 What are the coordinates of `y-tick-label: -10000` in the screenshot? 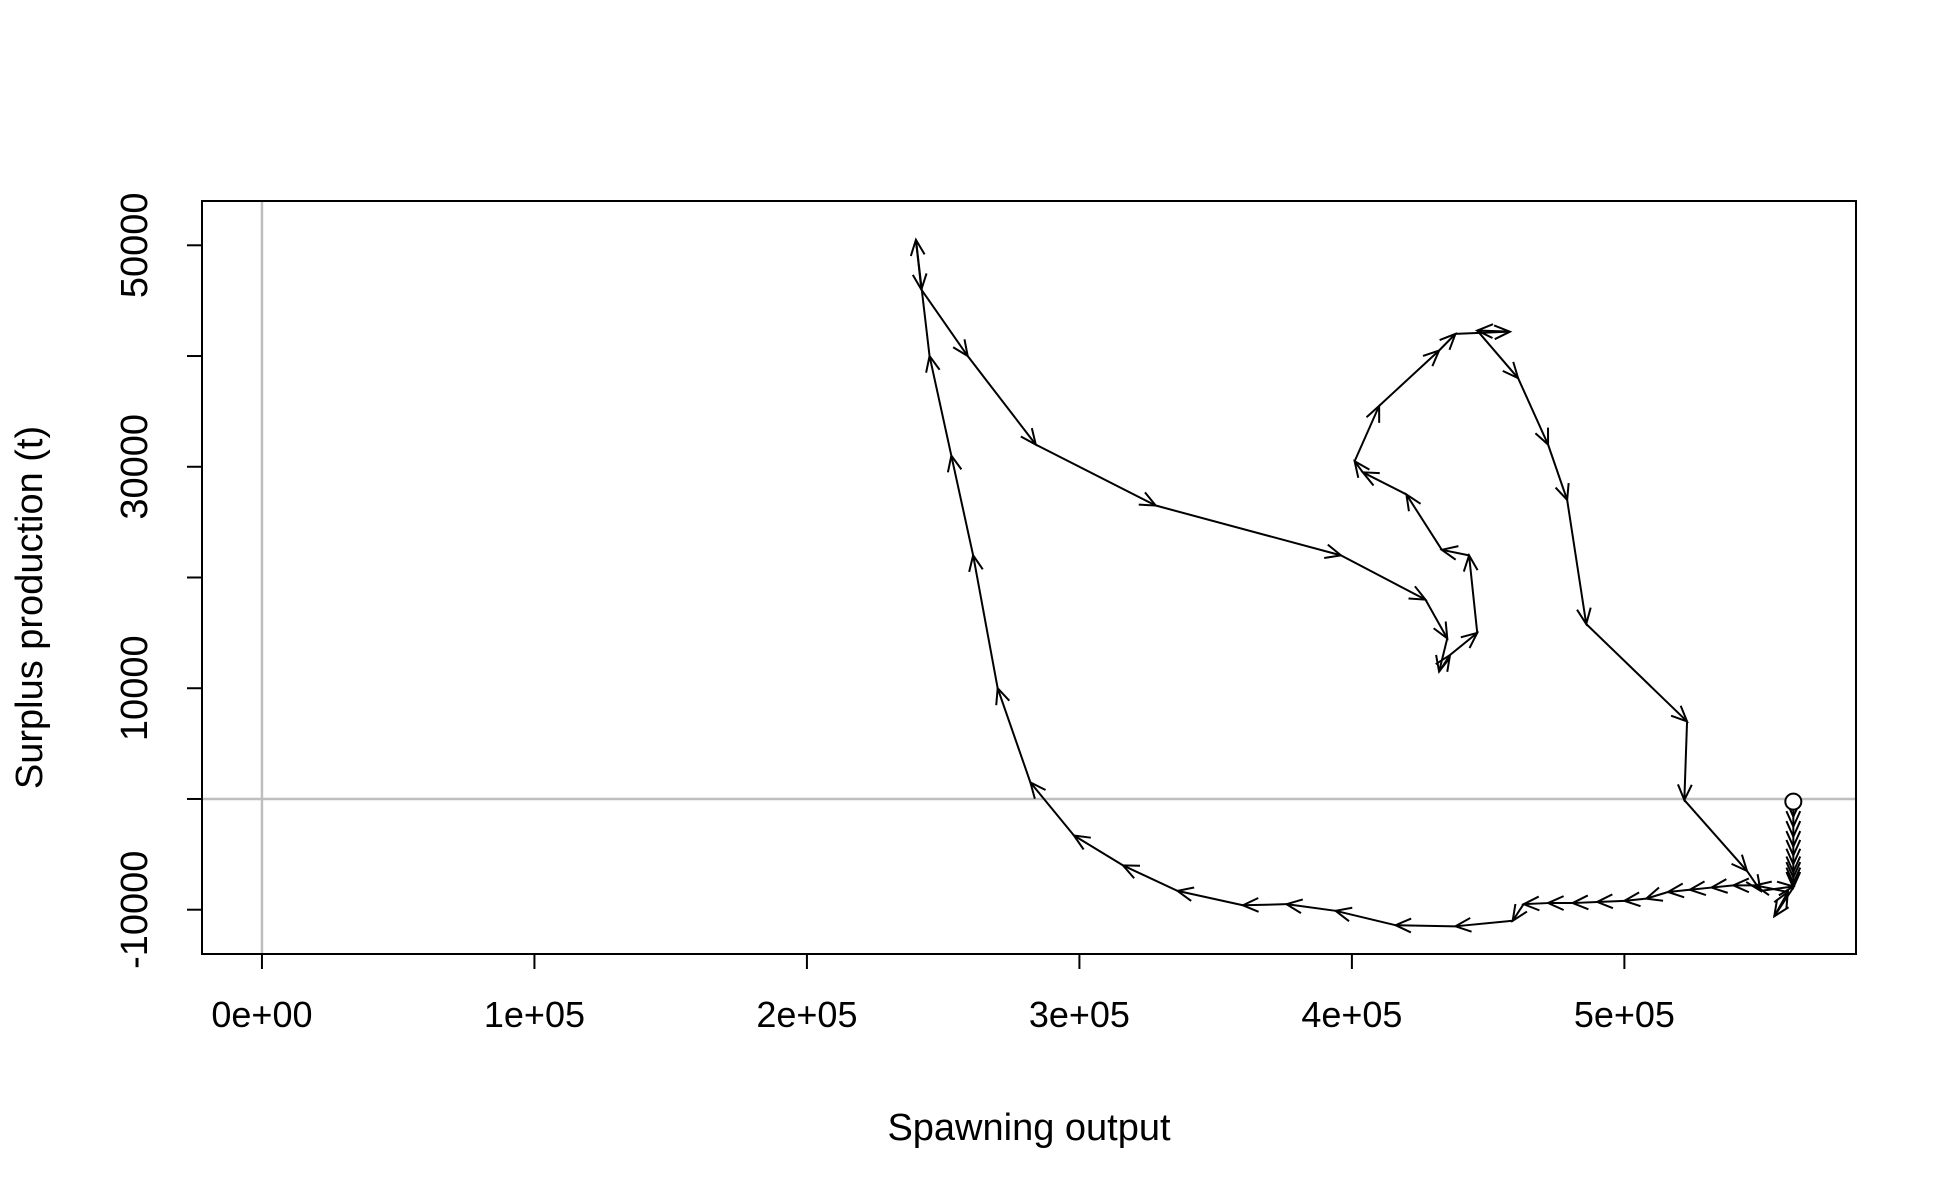 It's located at (135, 910).